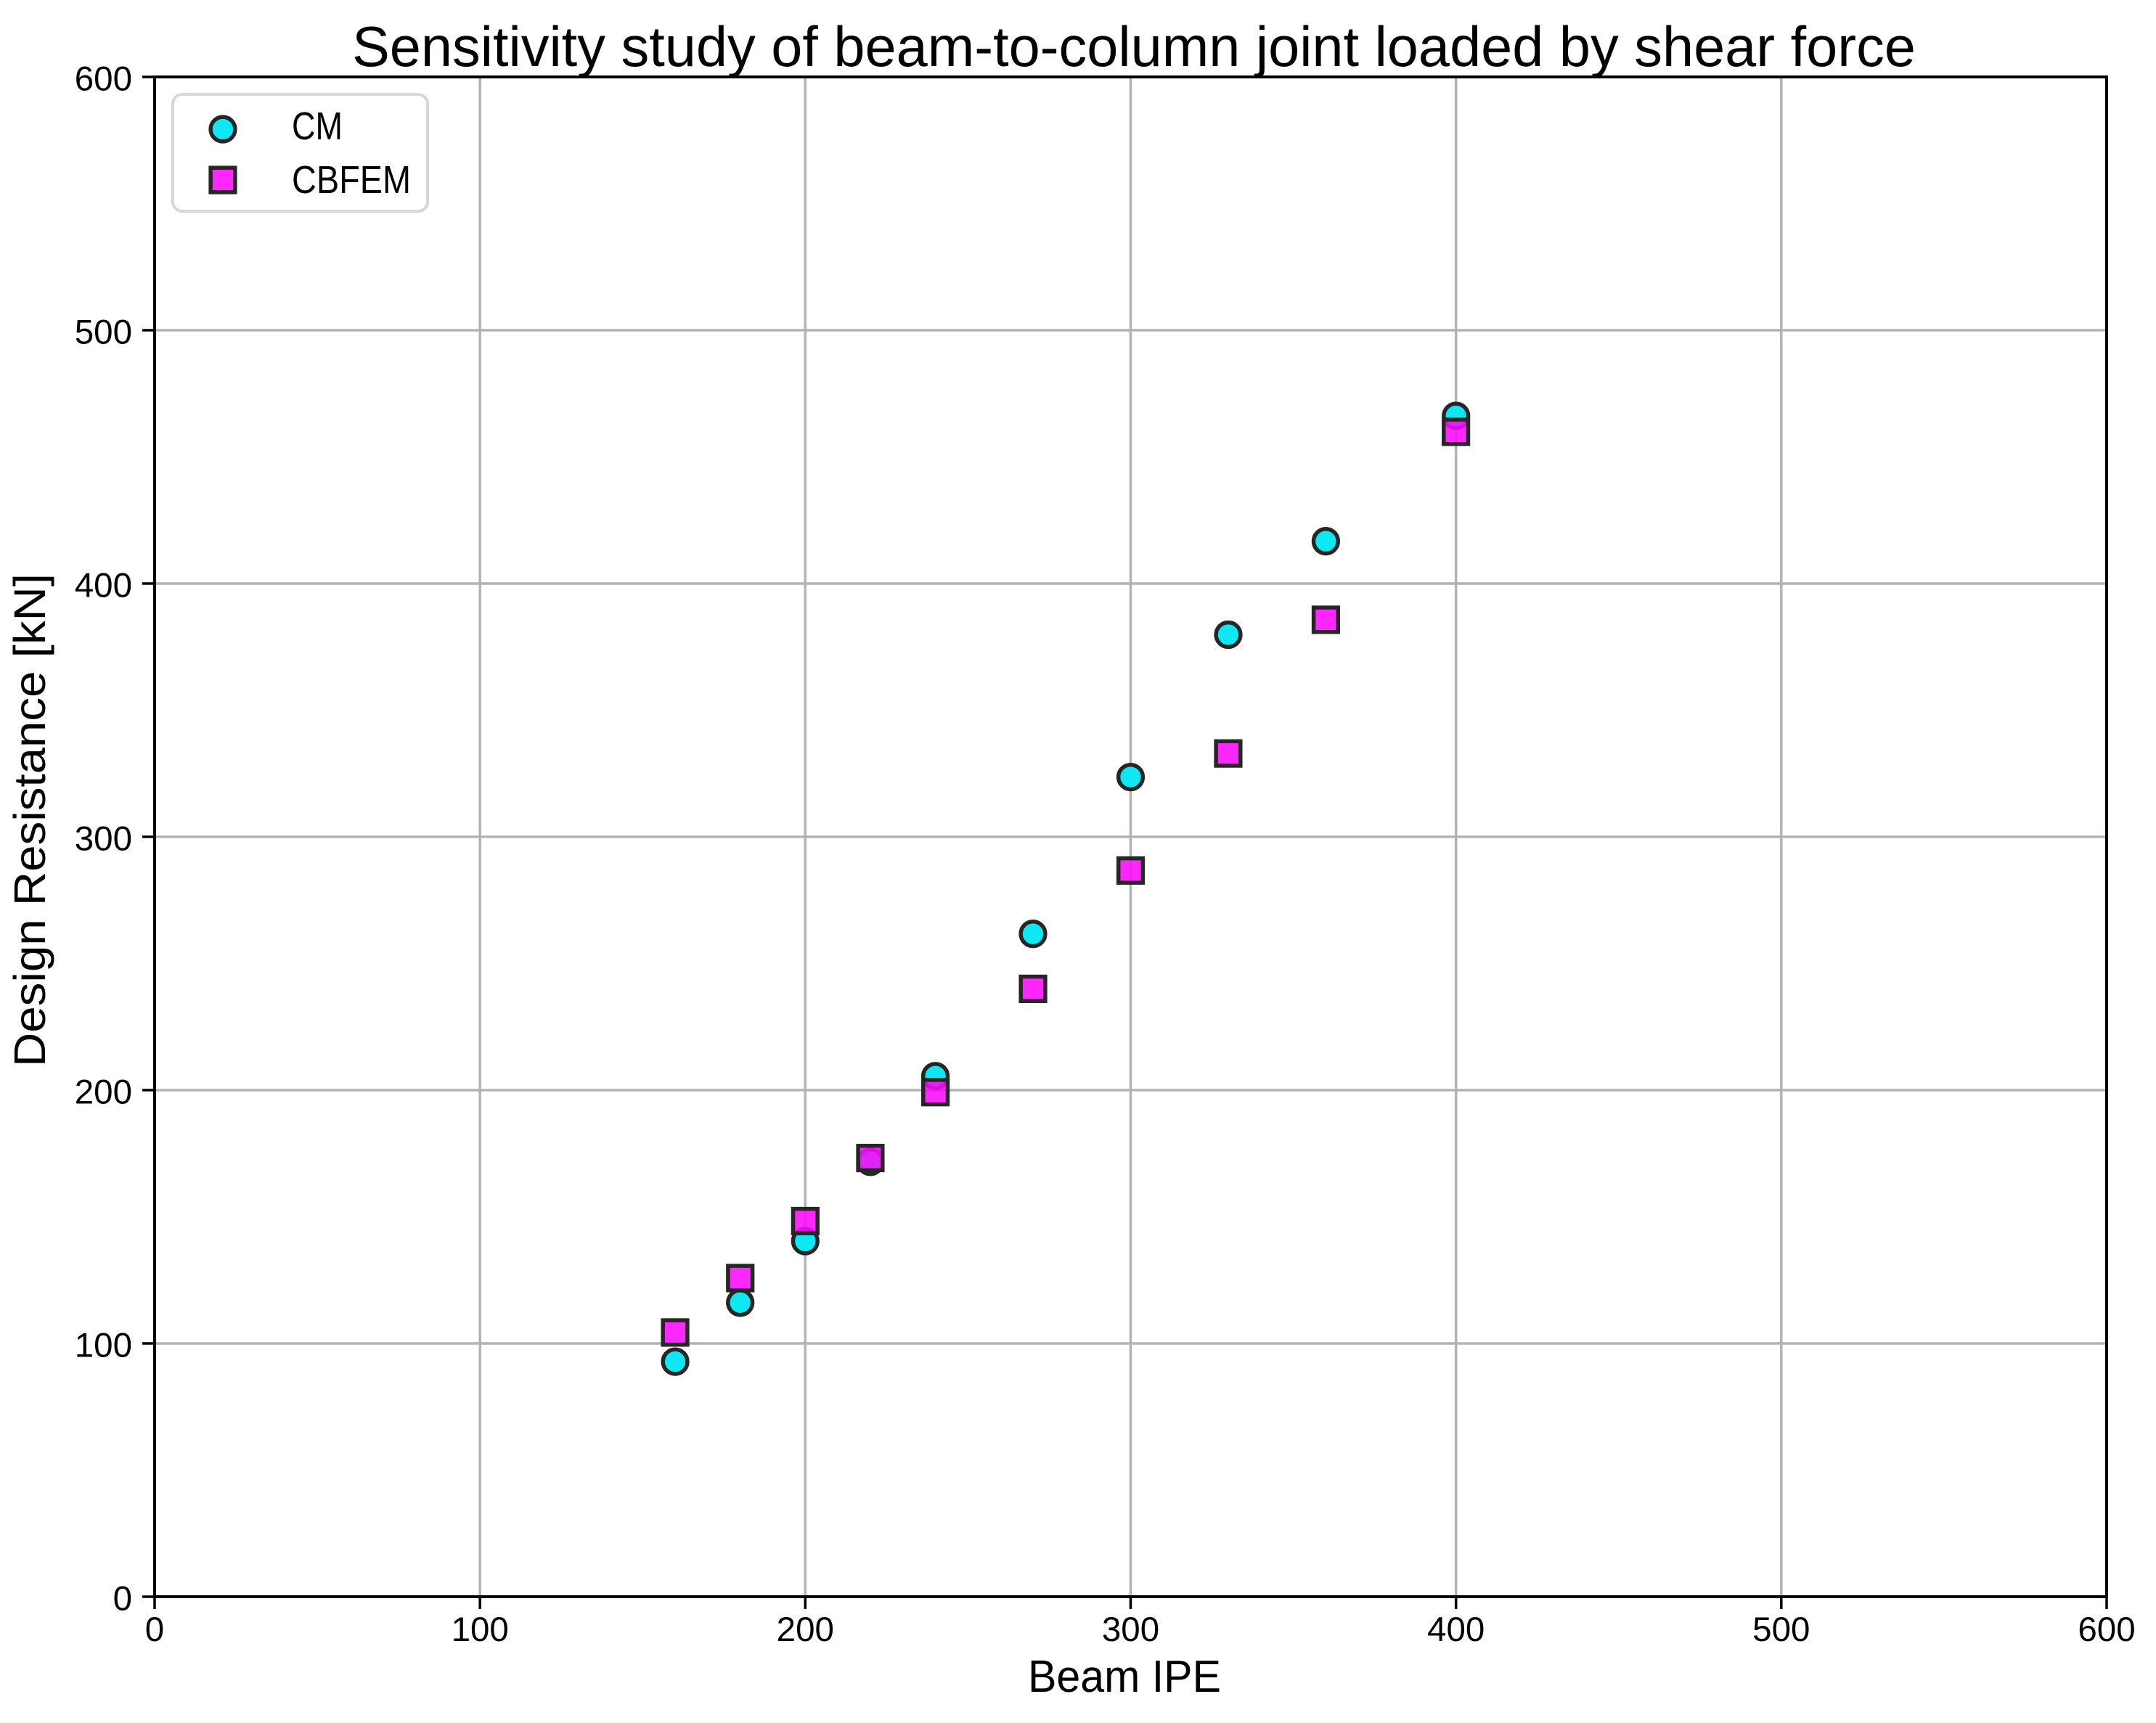 The width and height of the screenshot is (2156, 1723). Describe the element at coordinates (30, 820) in the screenshot. I see `svg-text: Design Resistance [kN]` at that location.